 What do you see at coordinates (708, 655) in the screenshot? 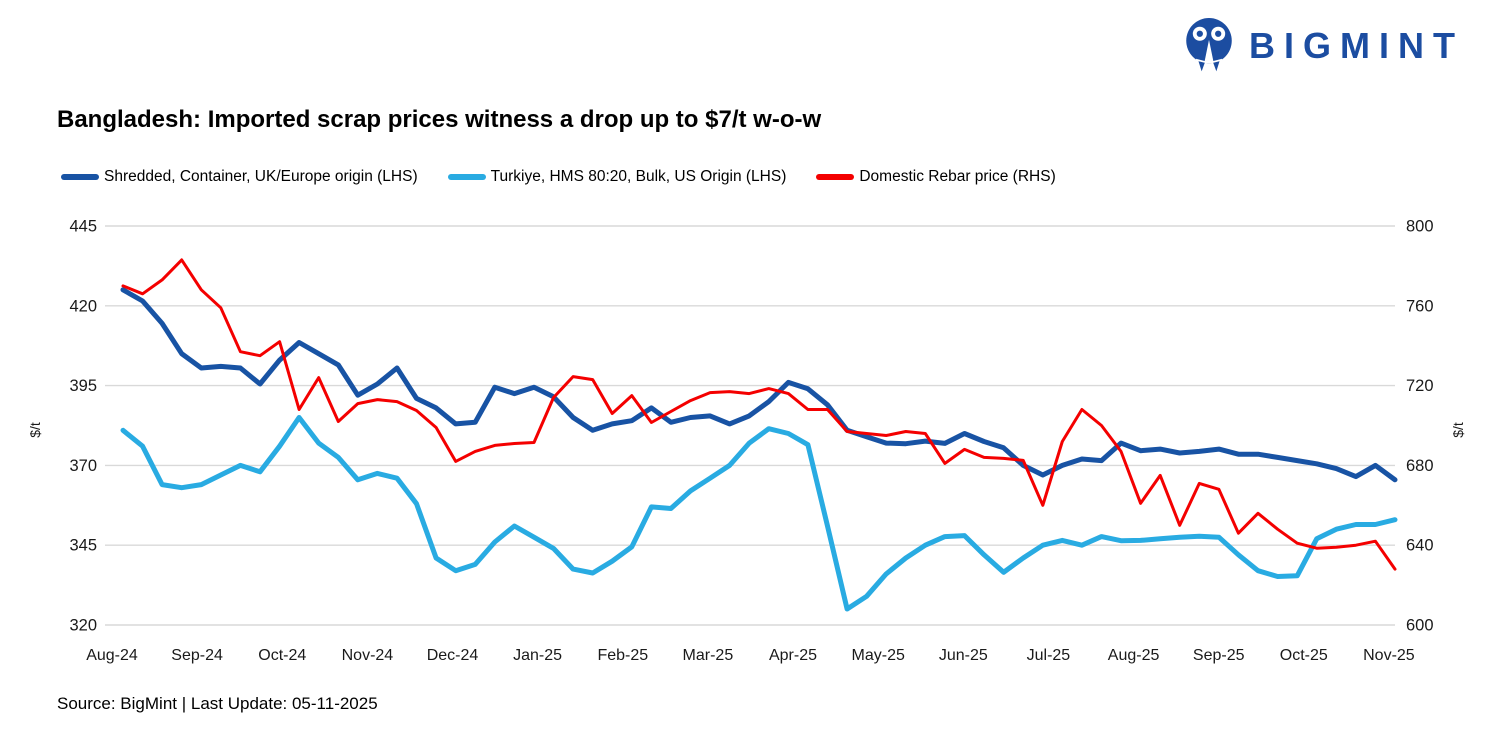
I see `x-axis-tick: Mar-25` at bounding box center [708, 655].